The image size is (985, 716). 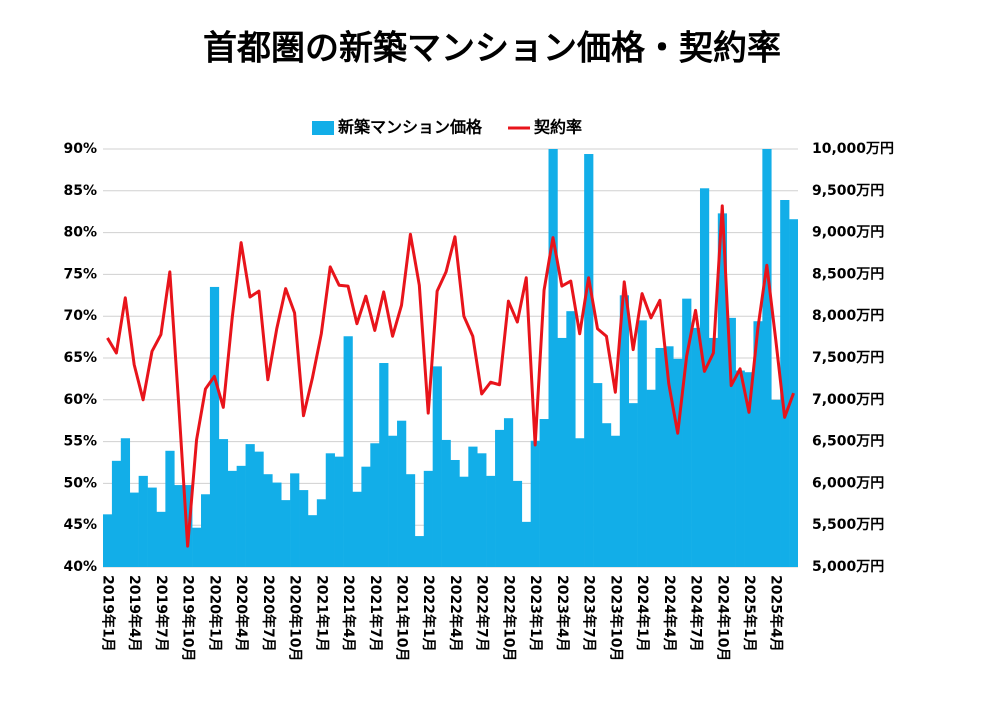 What do you see at coordinates (80, 149) in the screenshot?
I see `y-tick-label: 90%` at bounding box center [80, 149].